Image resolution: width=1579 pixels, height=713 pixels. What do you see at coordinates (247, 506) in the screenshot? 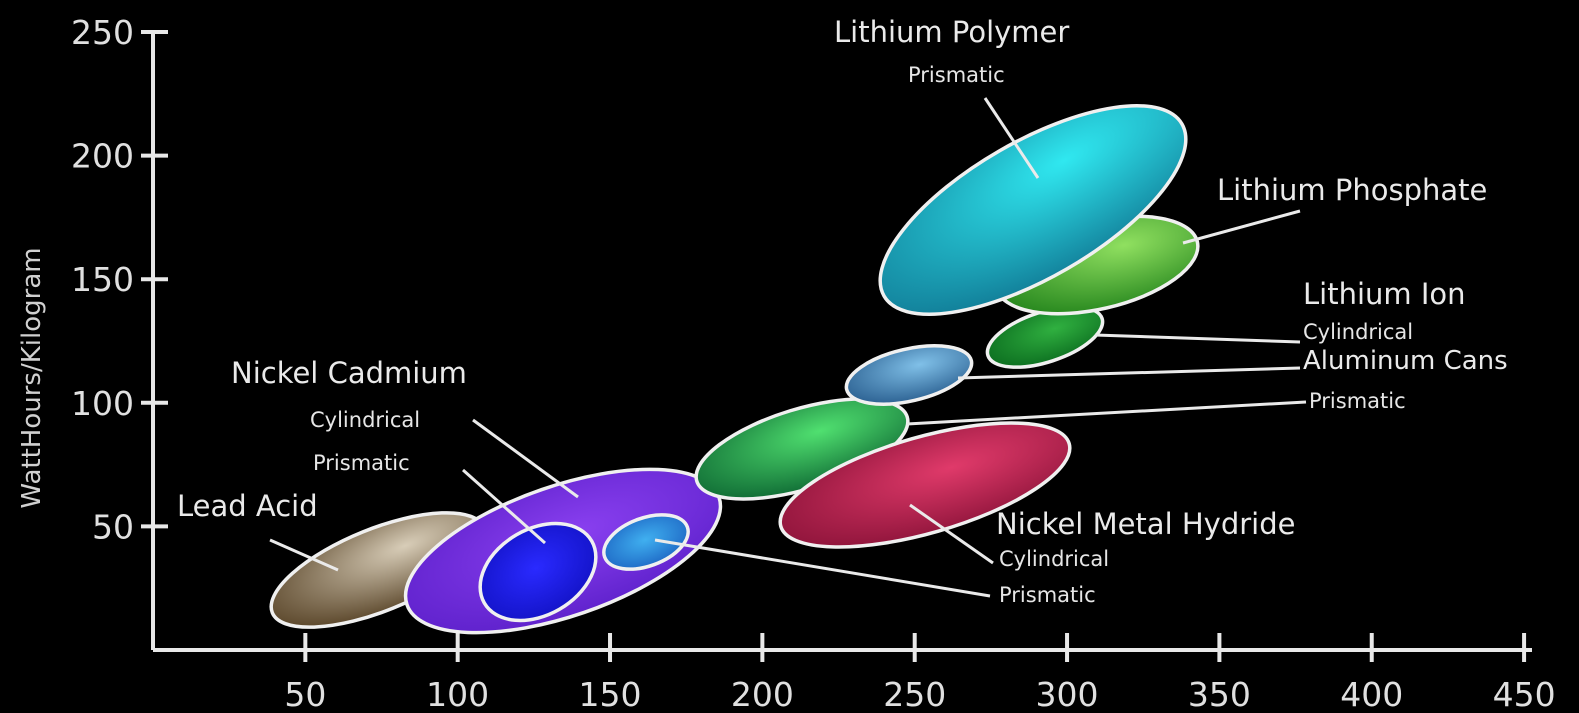
I see `label-lead-acid: Lead Acid` at bounding box center [247, 506].